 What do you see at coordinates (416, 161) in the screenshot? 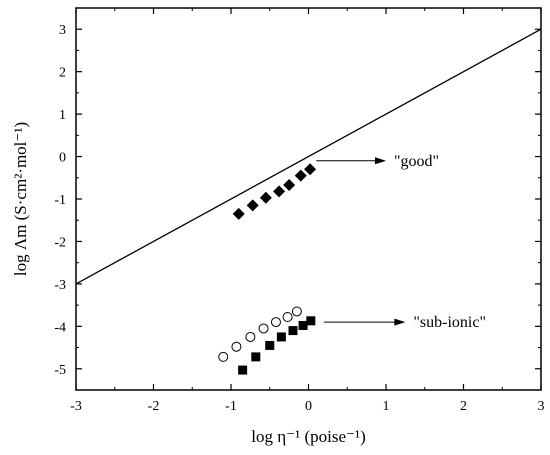
I see `annotation-label: "good"` at bounding box center [416, 161].